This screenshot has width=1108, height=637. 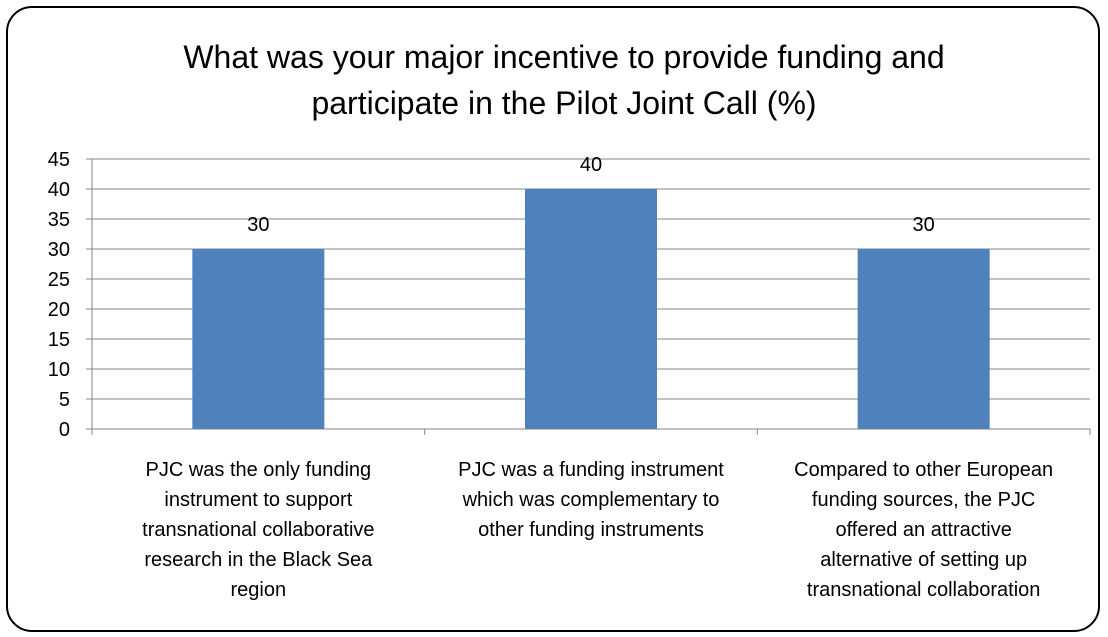 What do you see at coordinates (923, 470) in the screenshot?
I see `category-label: Compared to other European` at bounding box center [923, 470].